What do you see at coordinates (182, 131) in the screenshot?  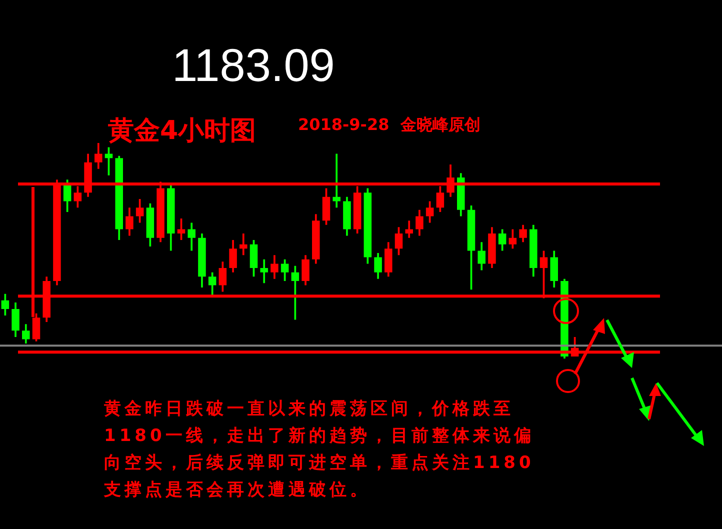 I see `chart-subtitle: 黄金4小时图` at bounding box center [182, 131].